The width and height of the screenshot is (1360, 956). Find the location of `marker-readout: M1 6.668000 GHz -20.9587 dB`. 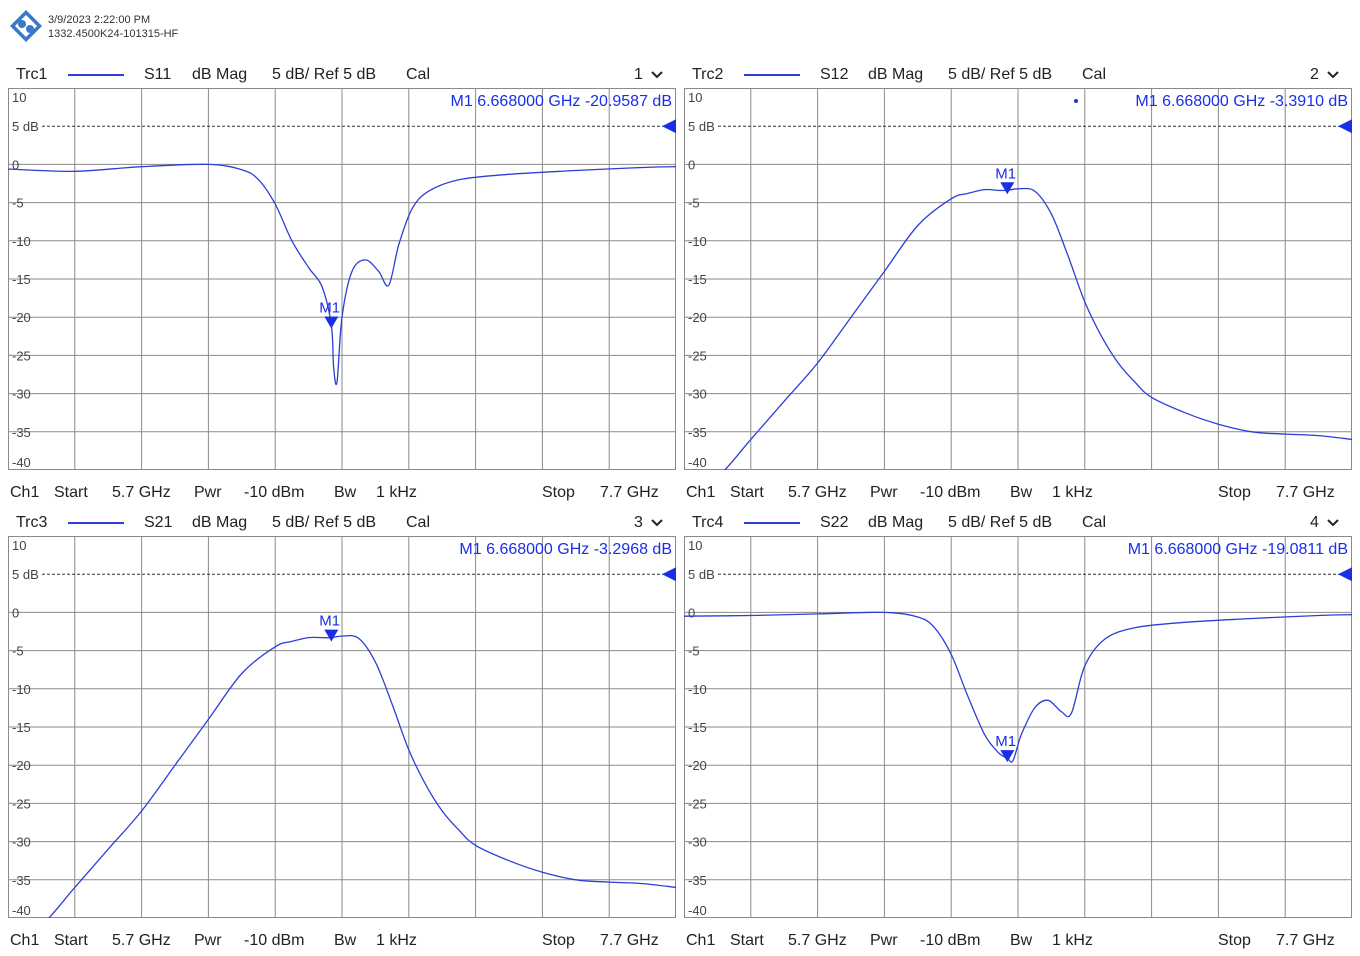

marker-readout: M1 6.668000 GHz -20.9587 dB is located at coordinates (561, 101).